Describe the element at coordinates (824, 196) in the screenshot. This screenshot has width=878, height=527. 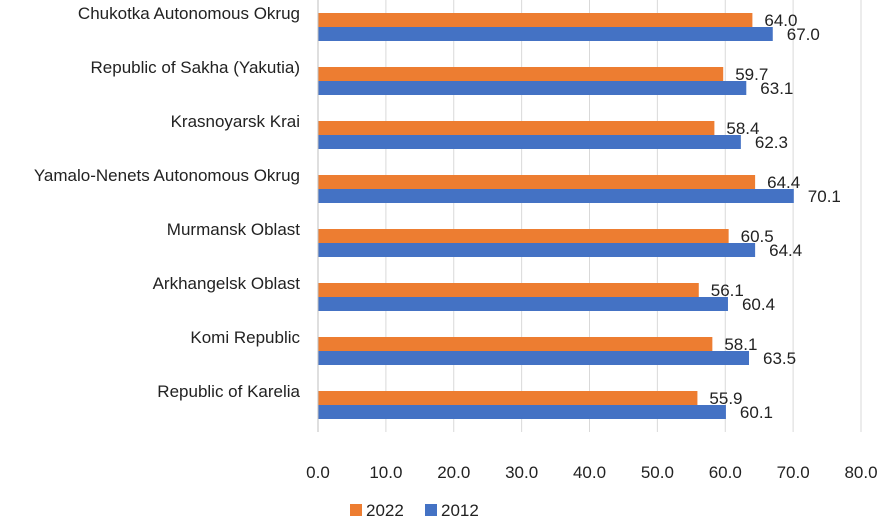
I see `data-label-2012-yamalo-nenets-autonomous-okrug: 70.1` at that location.